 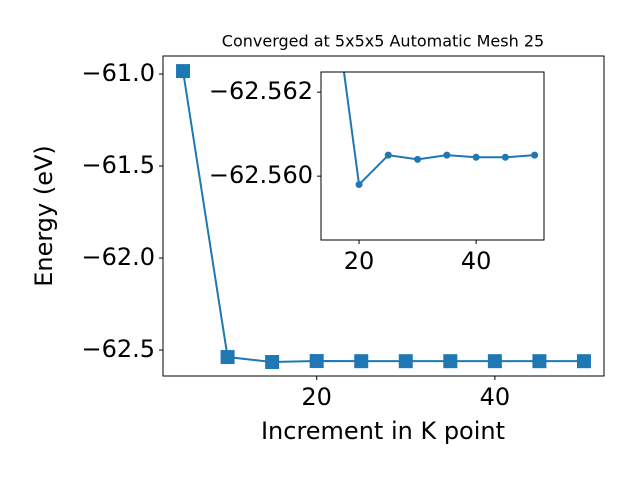 I want to click on chart-title: Converged at 5x5x5 Automatic Mesh 25, so click(x=383, y=41).